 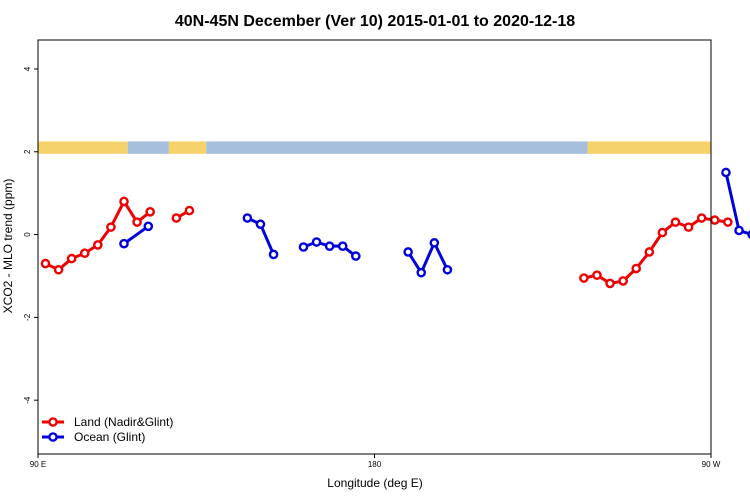 What do you see at coordinates (27, 317) in the screenshot?
I see `y-tick-label-1: -2` at bounding box center [27, 317].